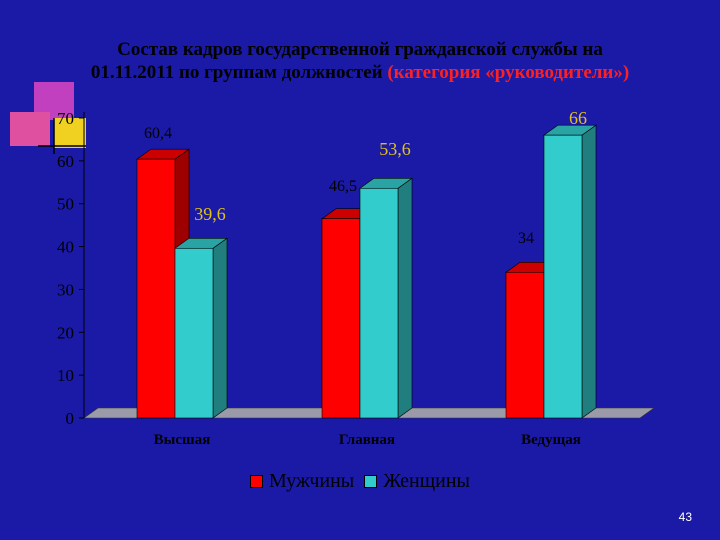 Image resolution: width=720 pixels, height=540 pixels. What do you see at coordinates (65, 332) in the screenshot?
I see `y-tick-label: 20` at bounding box center [65, 332].